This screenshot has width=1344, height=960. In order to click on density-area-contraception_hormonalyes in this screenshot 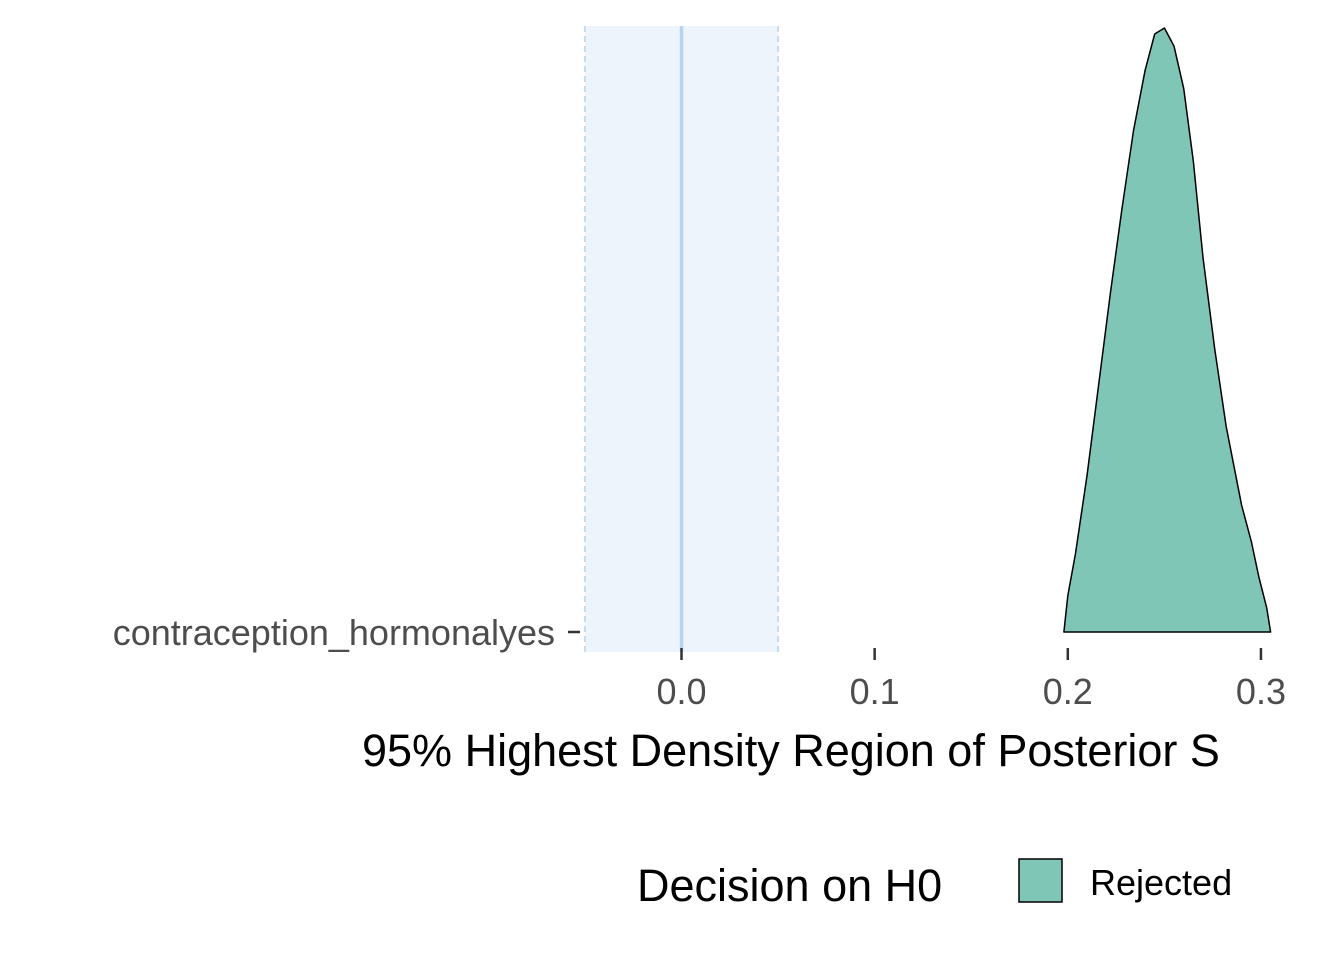, I will do `click(1167, 330)`.